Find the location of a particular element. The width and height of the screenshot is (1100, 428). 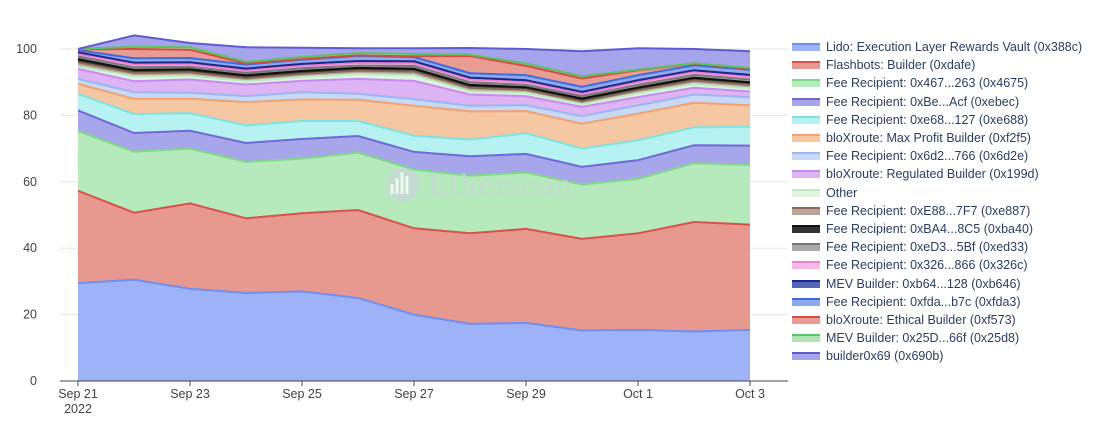

y-tick-label: 100 is located at coordinates (26, 49).